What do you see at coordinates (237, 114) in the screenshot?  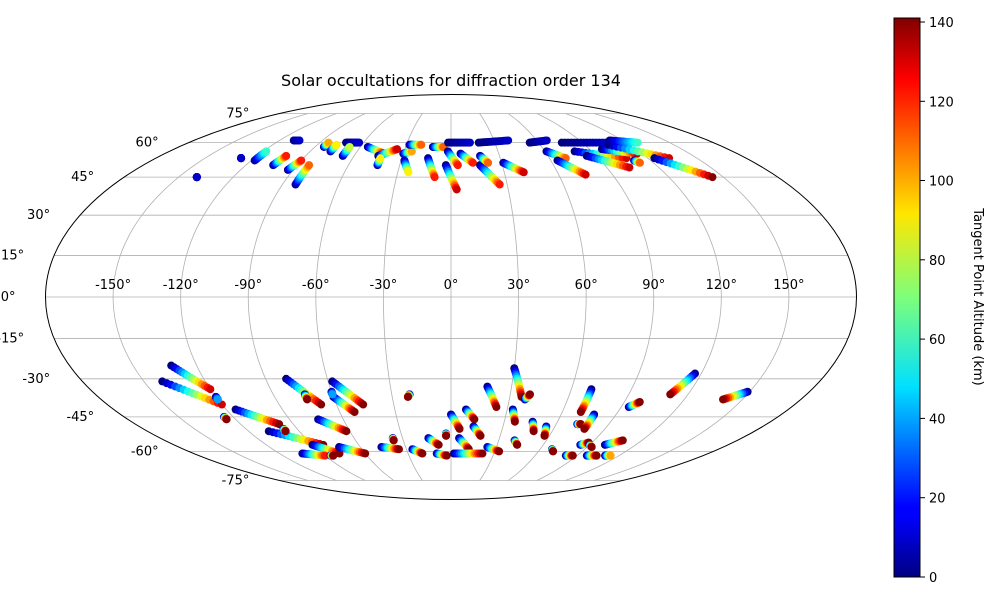 I see `latitude-tick-label: 75°` at bounding box center [237, 114].